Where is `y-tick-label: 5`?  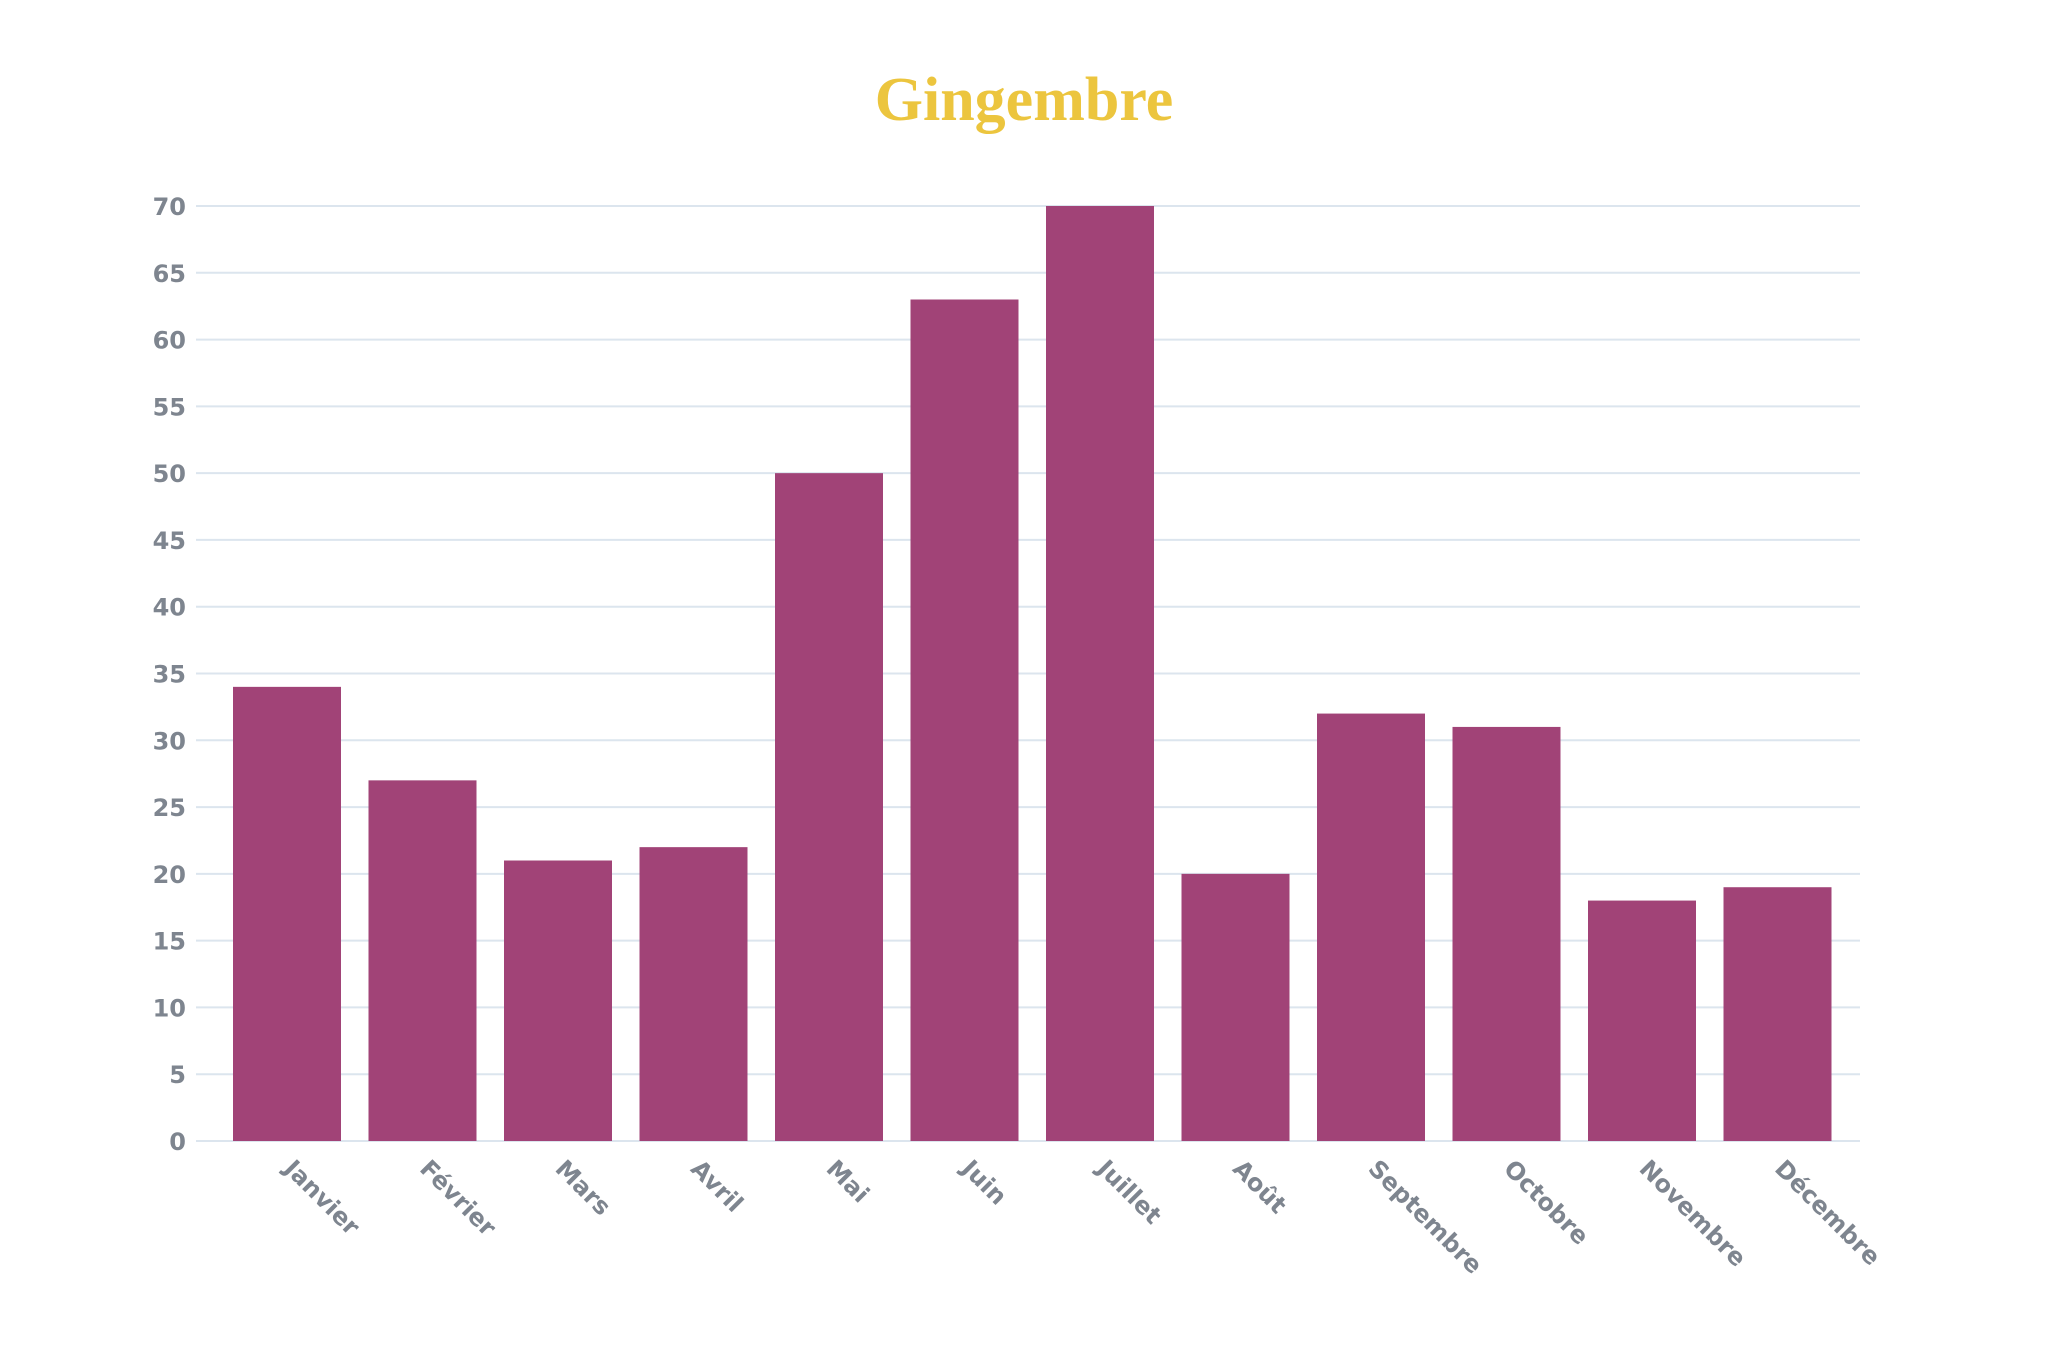
y-tick-label: 5 is located at coordinates (177, 1075).